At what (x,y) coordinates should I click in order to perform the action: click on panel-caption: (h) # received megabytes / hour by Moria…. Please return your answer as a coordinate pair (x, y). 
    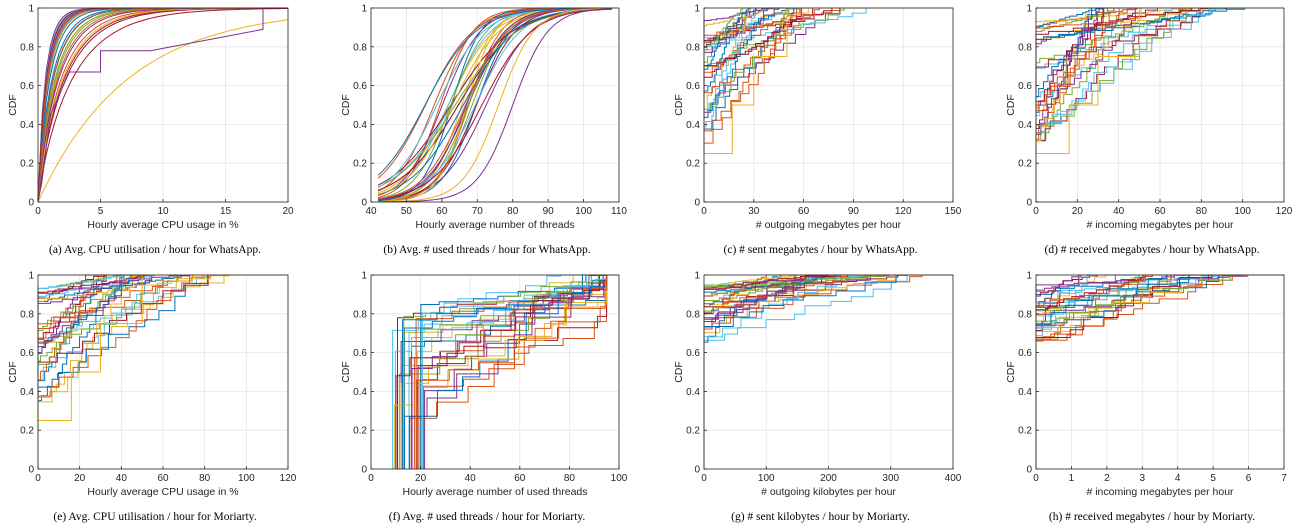
    Looking at the image, I should click on (1152, 517).